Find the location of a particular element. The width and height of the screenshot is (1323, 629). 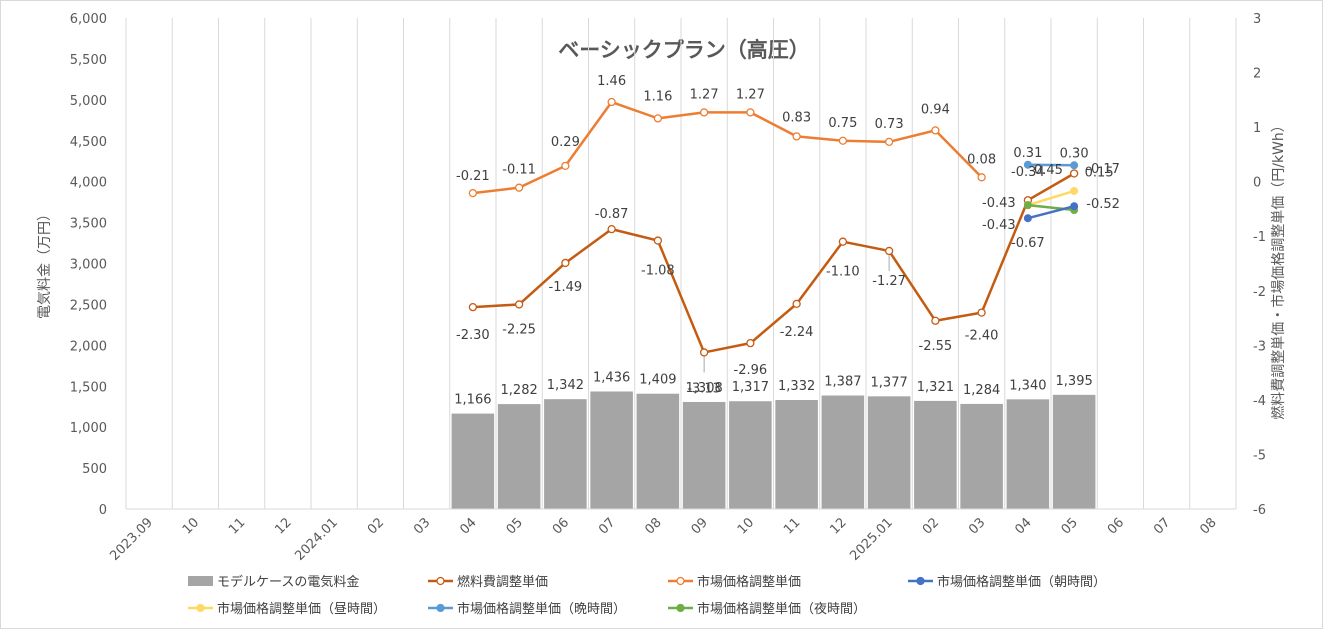

bar-data-label: 1,342 is located at coordinates (565, 385).